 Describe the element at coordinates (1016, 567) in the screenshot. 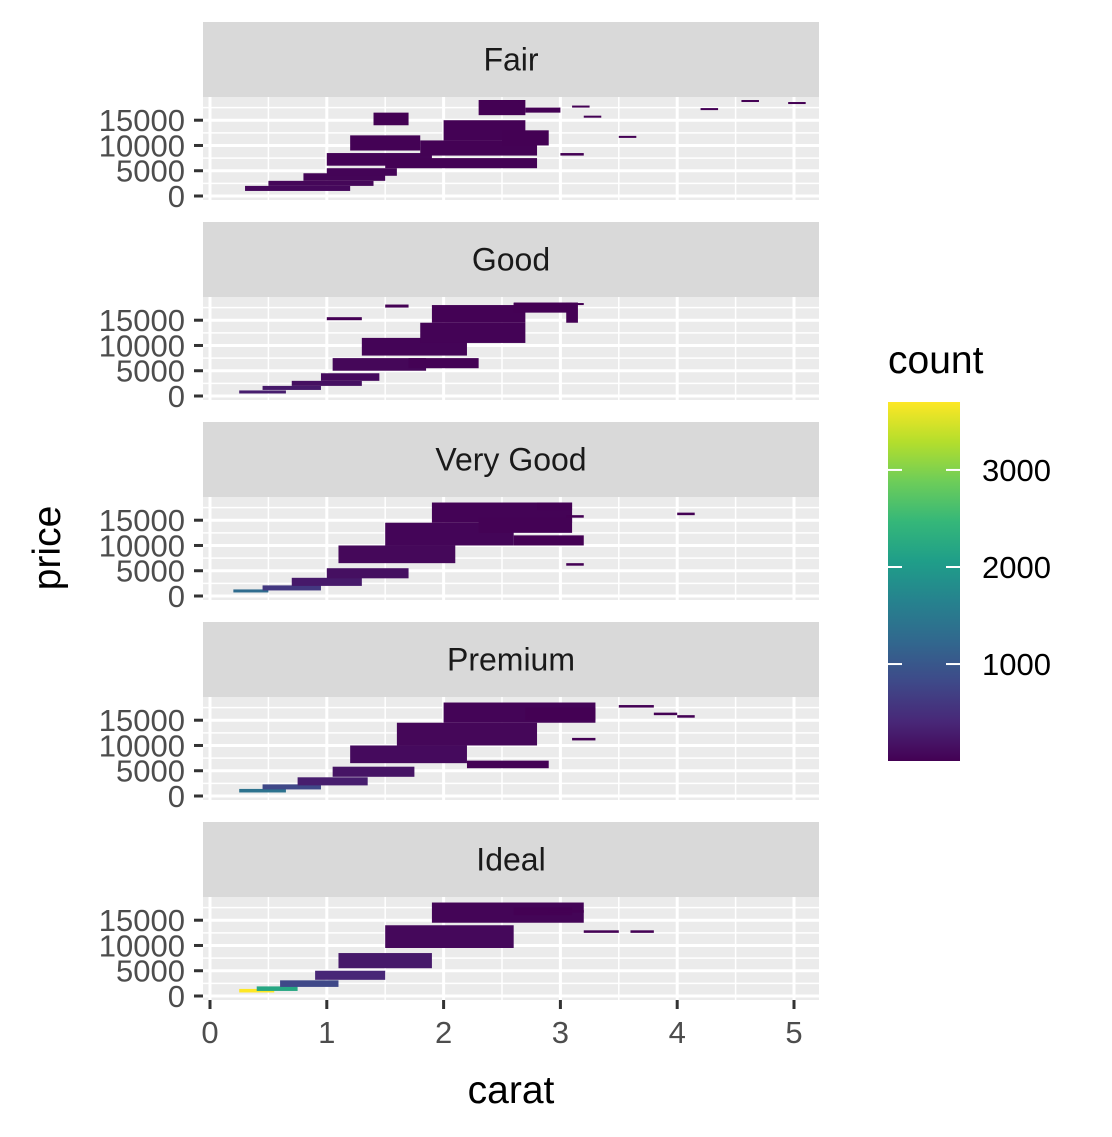

I see `legend-tick-label: 2000` at that location.